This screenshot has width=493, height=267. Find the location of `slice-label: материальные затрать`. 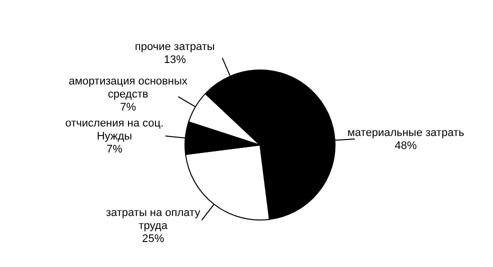

slice-label: материальные затрать is located at coordinates (406, 133).